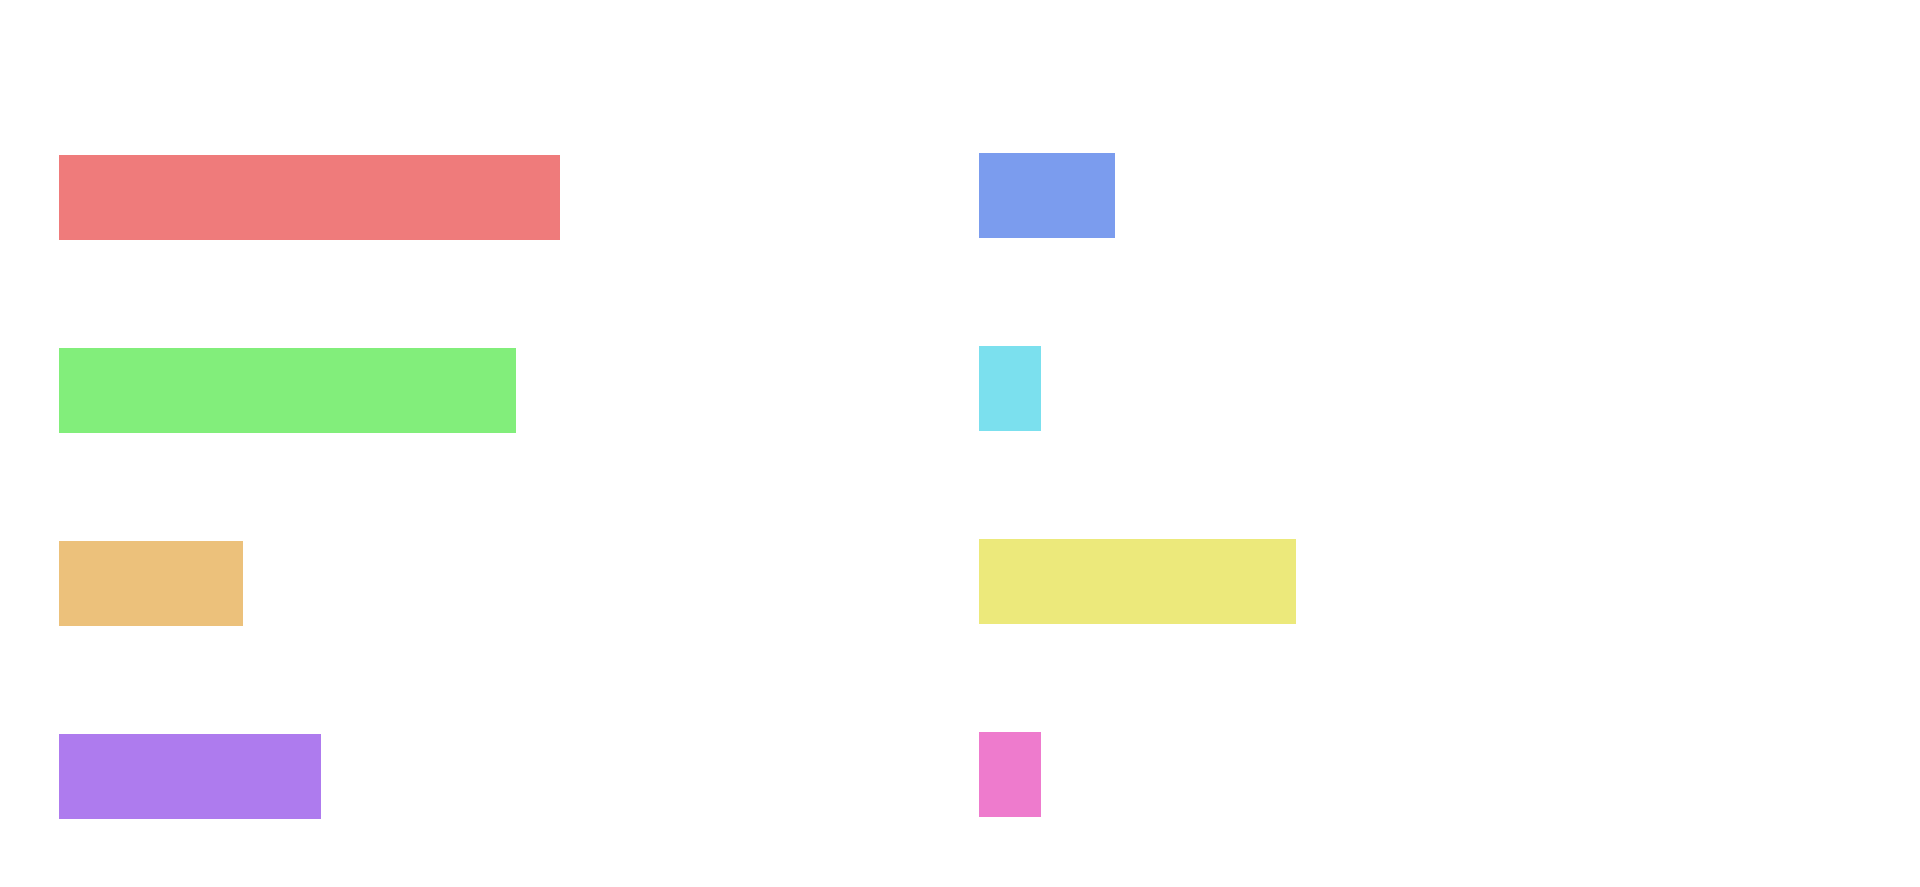 The width and height of the screenshot is (1920, 887). What do you see at coordinates (1010, 774) in the screenshot?
I see `pink-bar` at bounding box center [1010, 774].